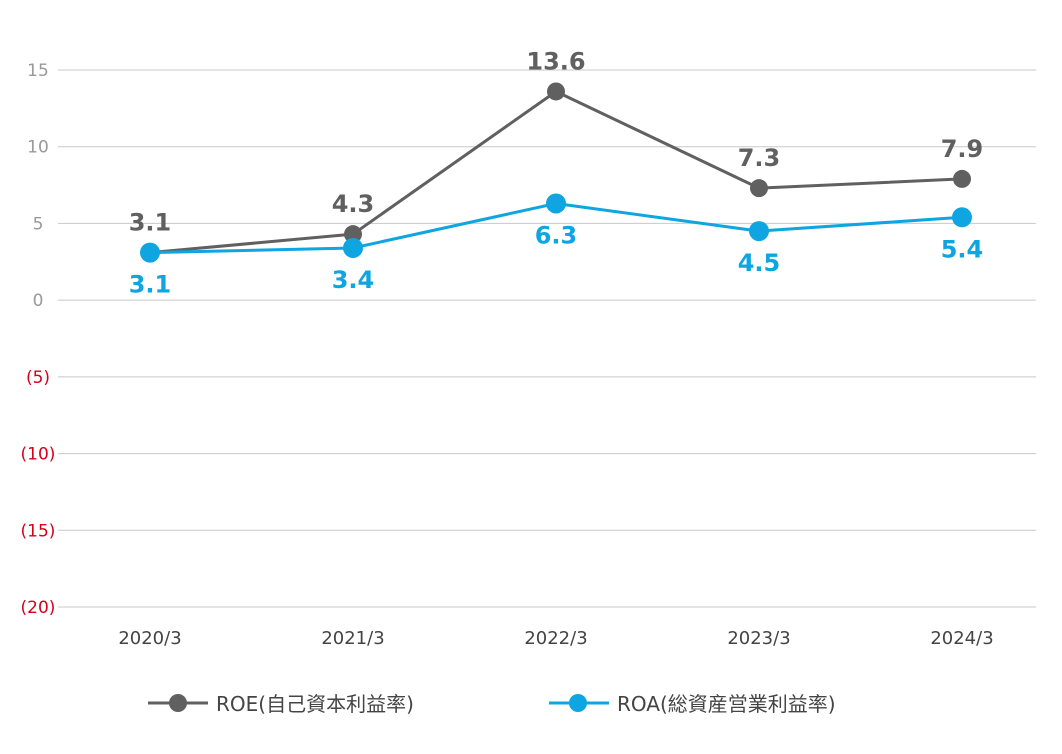 This screenshot has height=754, width=1062. Describe the element at coordinates (353, 280) in the screenshot. I see `data-label-roa: 3.4` at that location.